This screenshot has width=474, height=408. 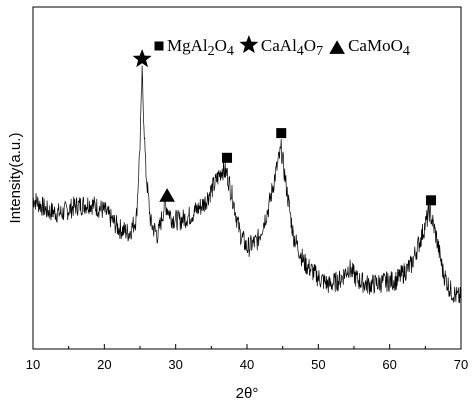 I want to click on legend: MgAl2O4 CaAl4O7 CaMoO4, so click(x=282, y=47).